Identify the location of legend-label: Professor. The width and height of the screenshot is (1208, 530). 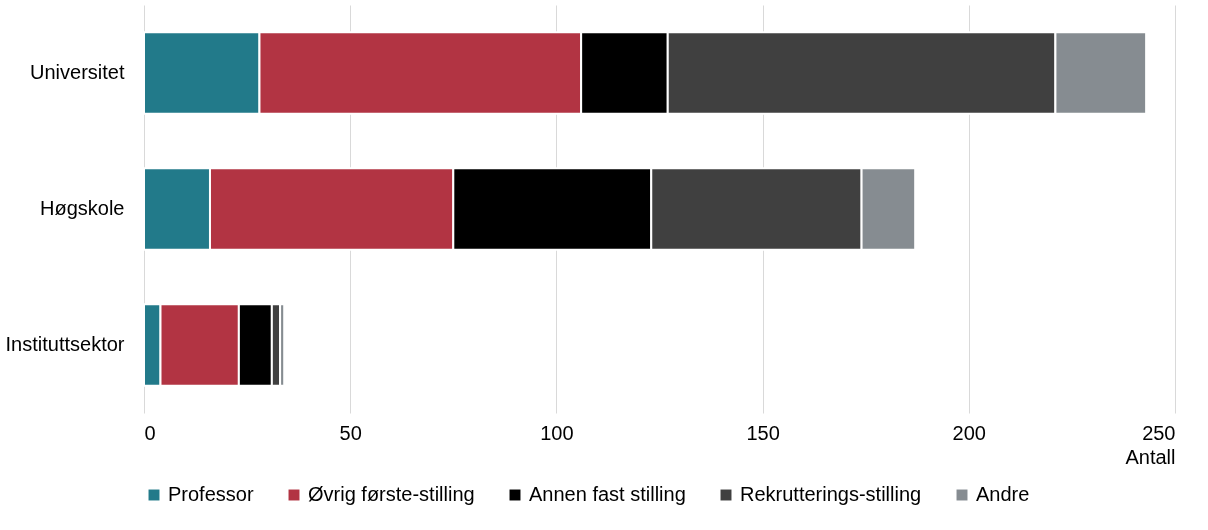
(211, 494).